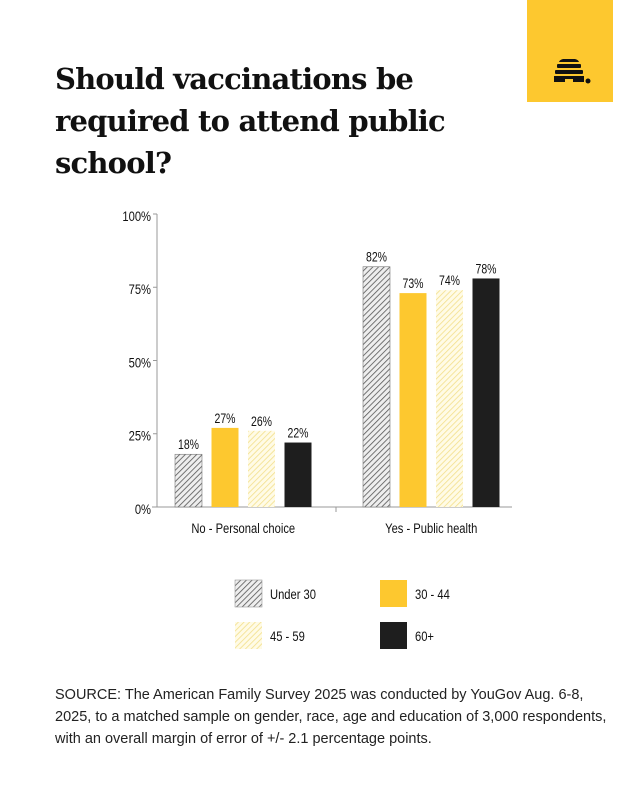 This screenshot has width=641, height=799. Describe the element at coordinates (412, 284) in the screenshot. I see `data-label: 73%` at that location.